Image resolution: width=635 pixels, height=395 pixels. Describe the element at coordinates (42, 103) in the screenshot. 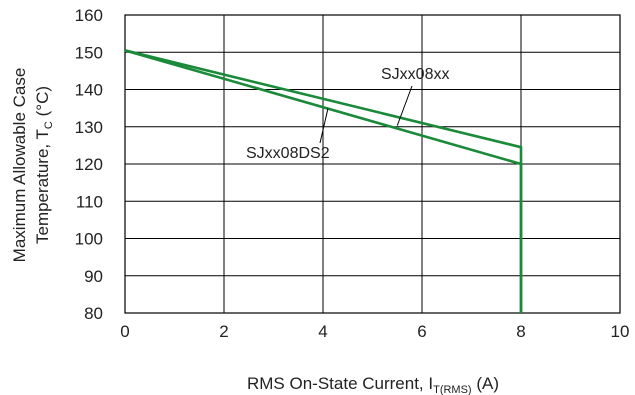

I see `y-axis-title-line2-unit: (°C)` at that location.